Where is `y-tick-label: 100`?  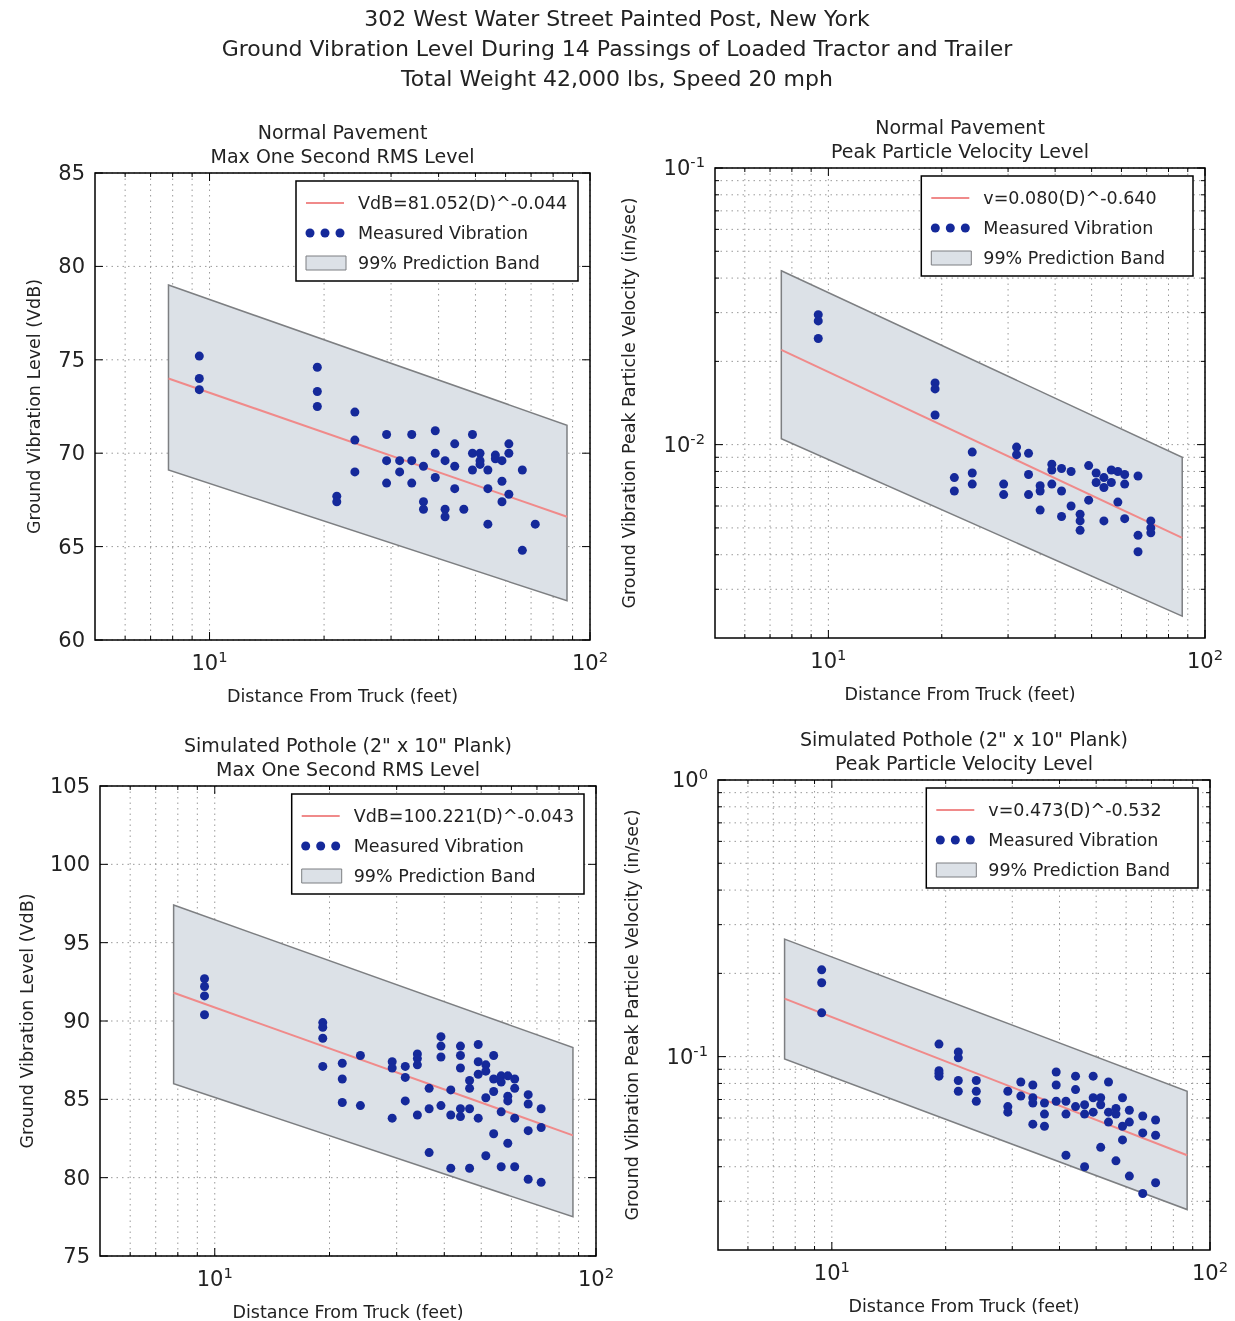
y-tick-label: 100 is located at coordinates (69, 864).